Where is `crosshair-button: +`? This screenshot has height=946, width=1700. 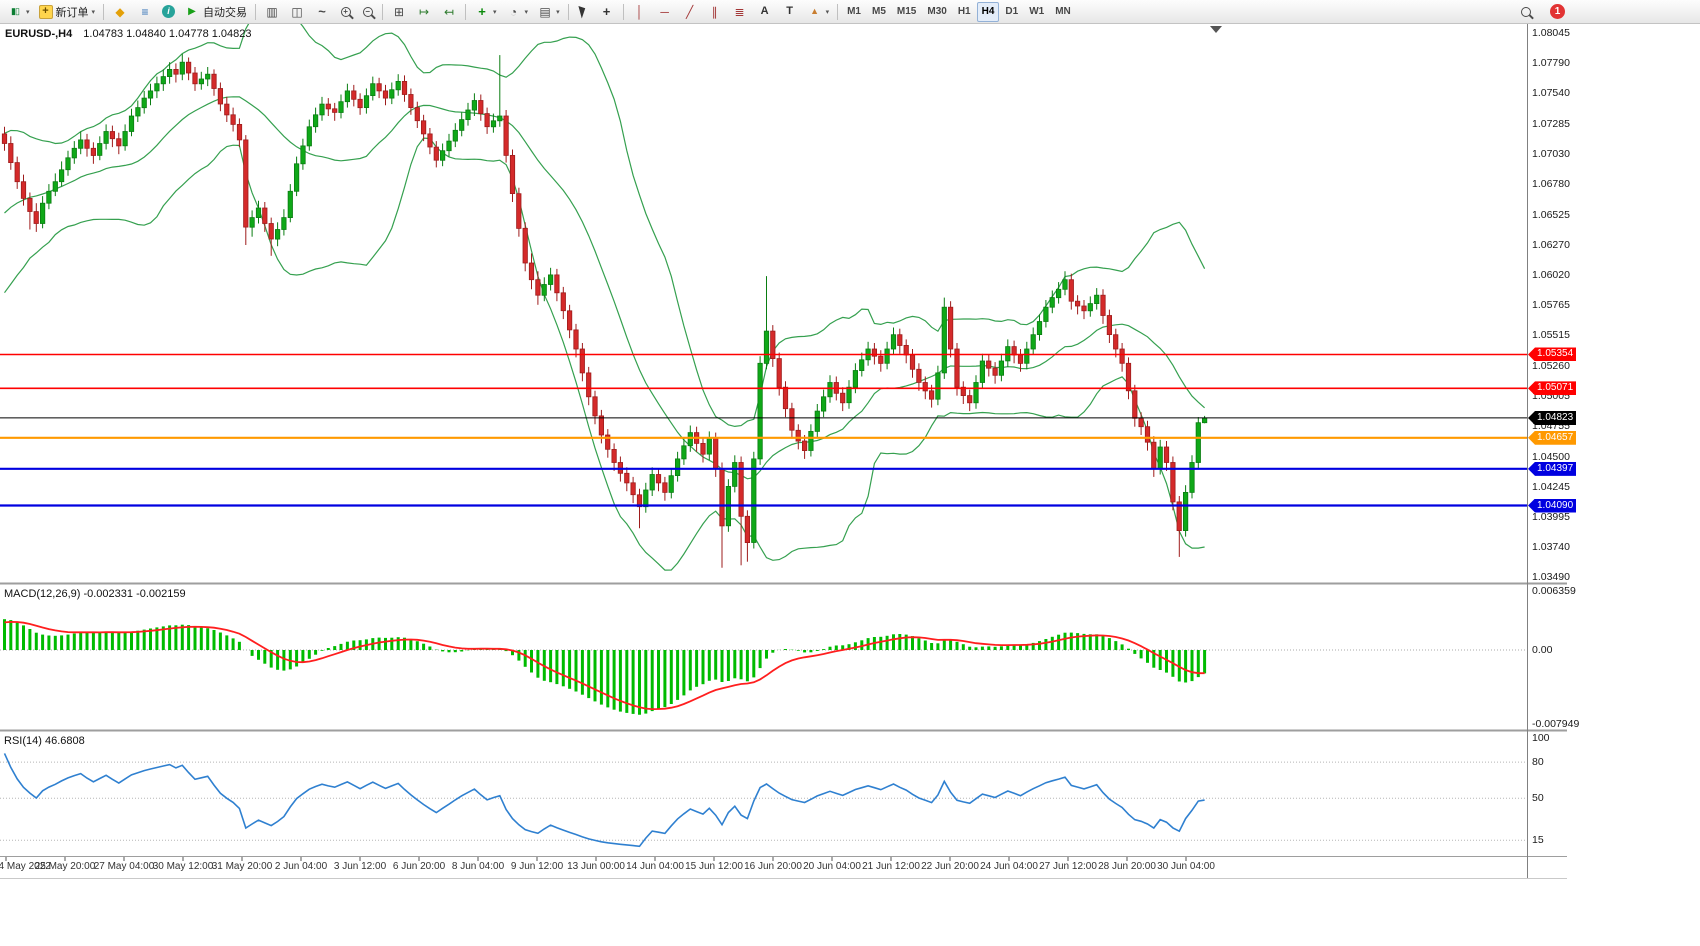 crosshair-button: + is located at coordinates (607, 12).